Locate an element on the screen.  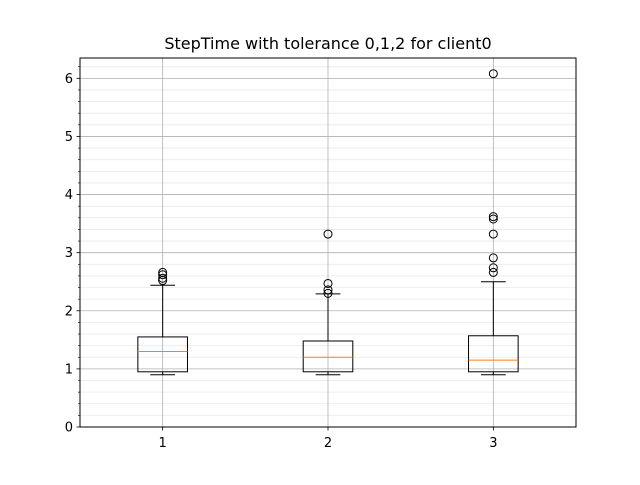
y-tick-label: 2 is located at coordinates (69, 311).